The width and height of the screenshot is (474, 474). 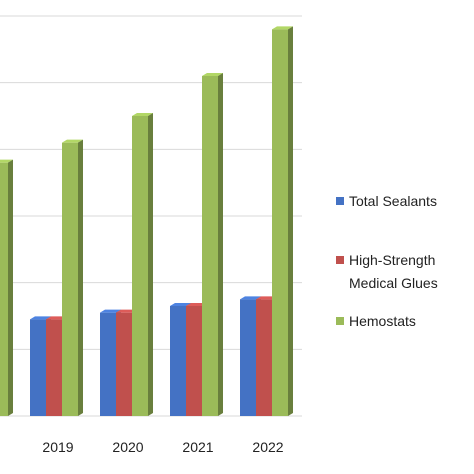 I want to click on bar-2021-hemostats, so click(x=212, y=244).